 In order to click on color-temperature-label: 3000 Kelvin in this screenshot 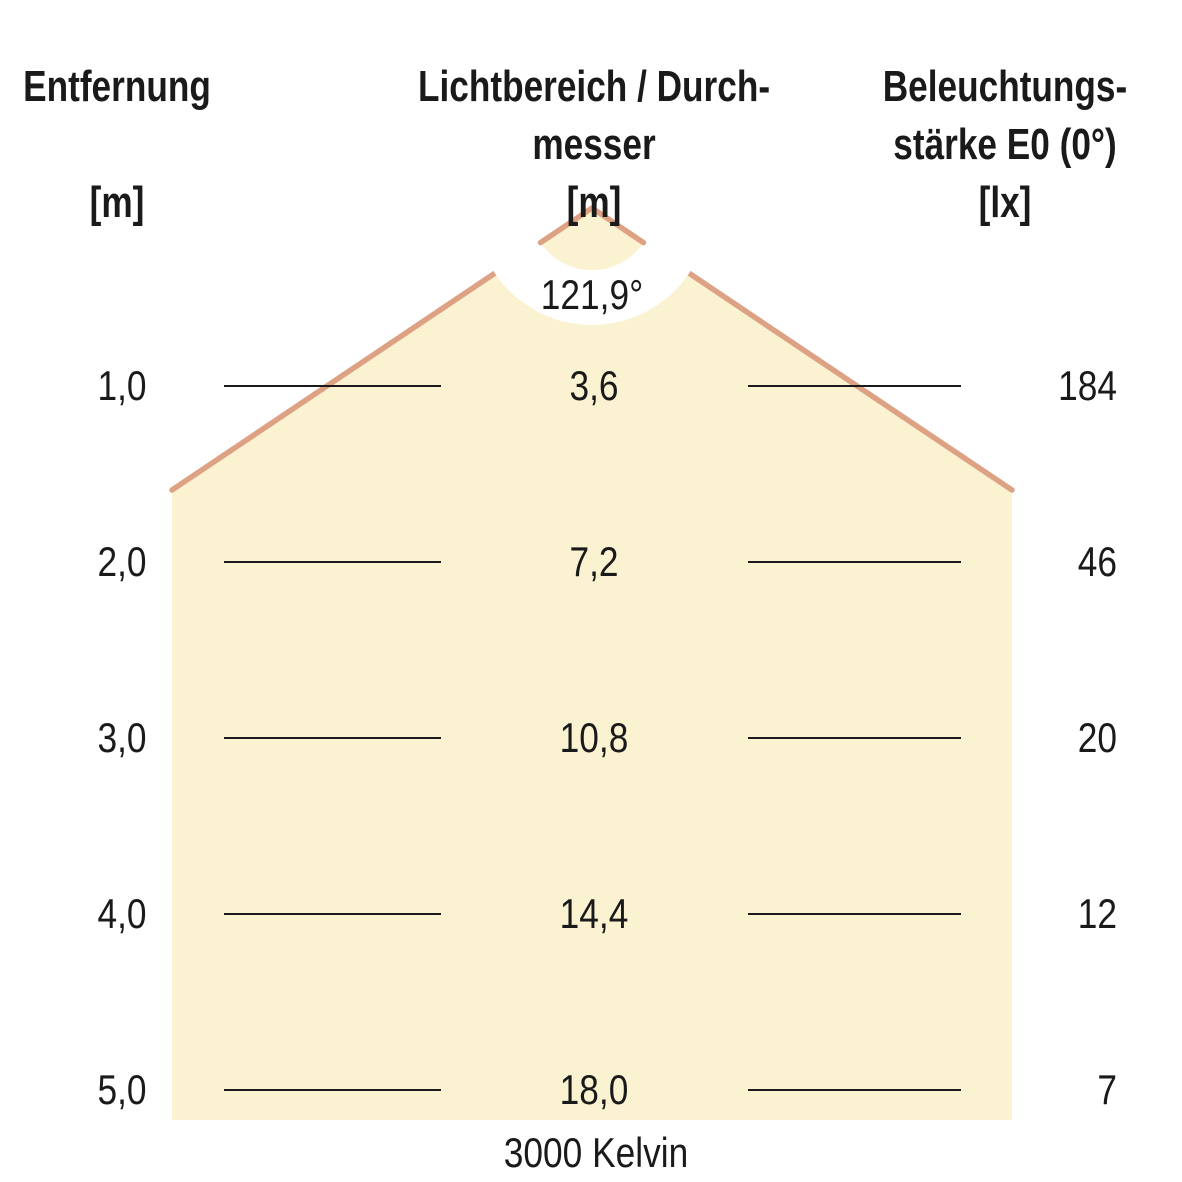, I will do `click(596, 1152)`.